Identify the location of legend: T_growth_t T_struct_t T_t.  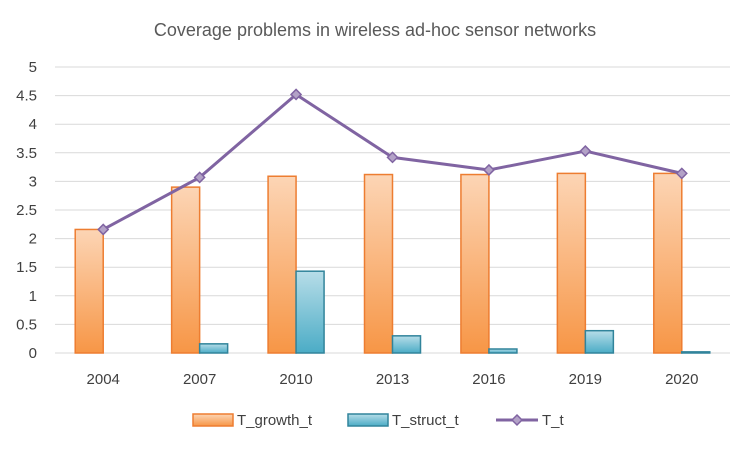
(378, 420).